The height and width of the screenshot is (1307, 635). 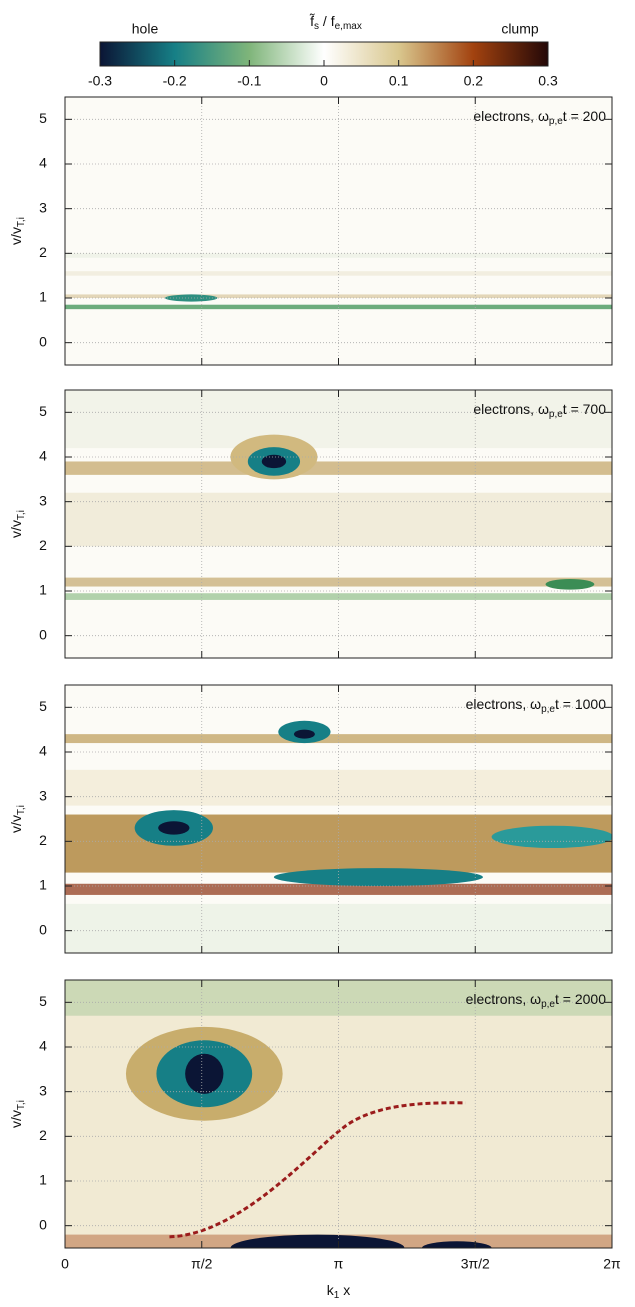 What do you see at coordinates (399, 81) in the screenshot?
I see `colorbar-tick-label: 0.1` at bounding box center [399, 81].